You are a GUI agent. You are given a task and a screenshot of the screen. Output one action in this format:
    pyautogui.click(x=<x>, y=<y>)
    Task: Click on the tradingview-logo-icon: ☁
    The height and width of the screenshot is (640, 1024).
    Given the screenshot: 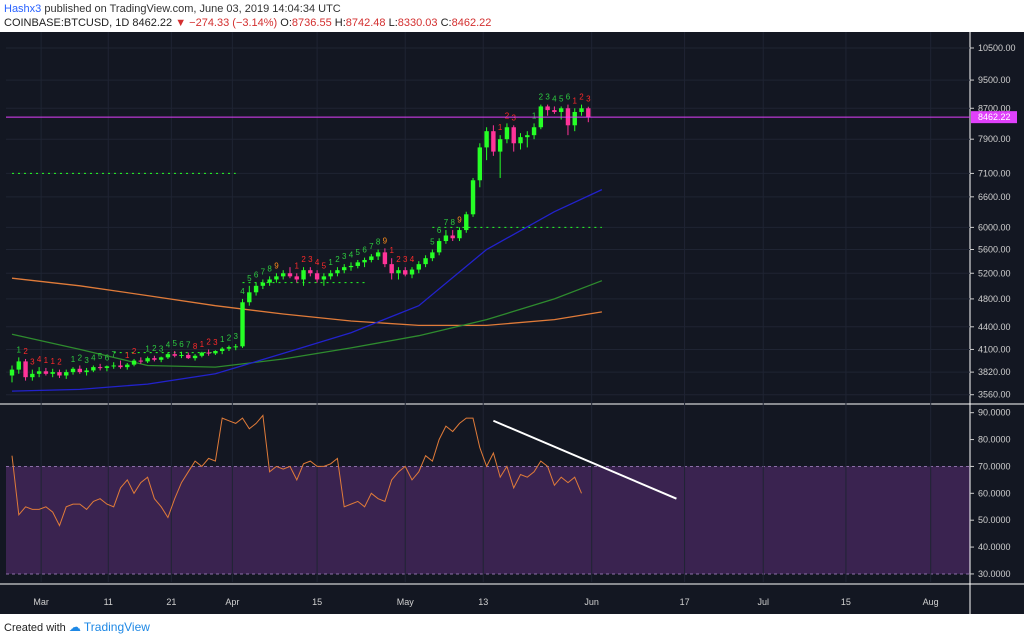 What is the action you would take?
    pyautogui.click(x=74, y=627)
    